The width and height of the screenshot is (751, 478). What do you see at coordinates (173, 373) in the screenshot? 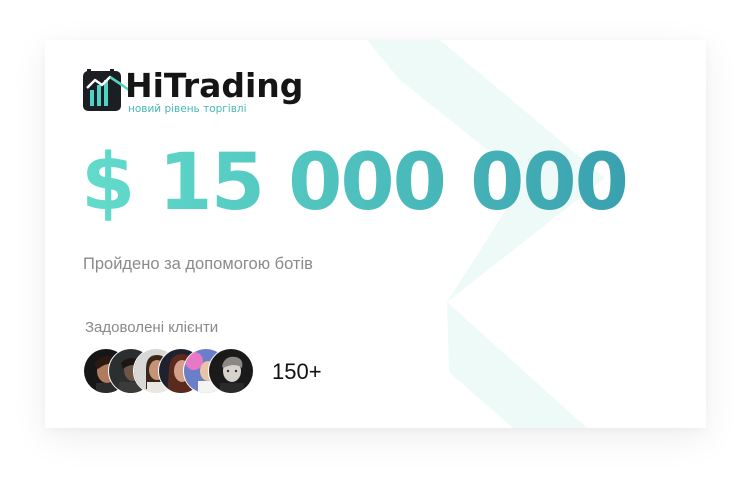
I see `client-avatars` at bounding box center [173, 373].